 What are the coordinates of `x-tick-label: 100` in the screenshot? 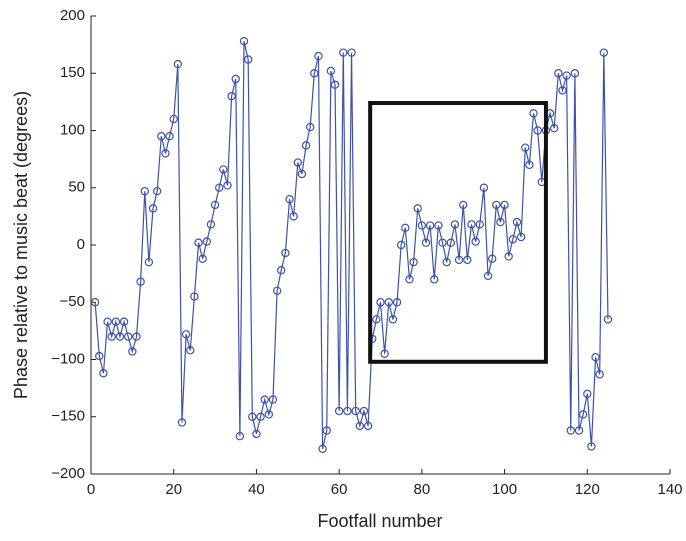 It's located at (504, 489).